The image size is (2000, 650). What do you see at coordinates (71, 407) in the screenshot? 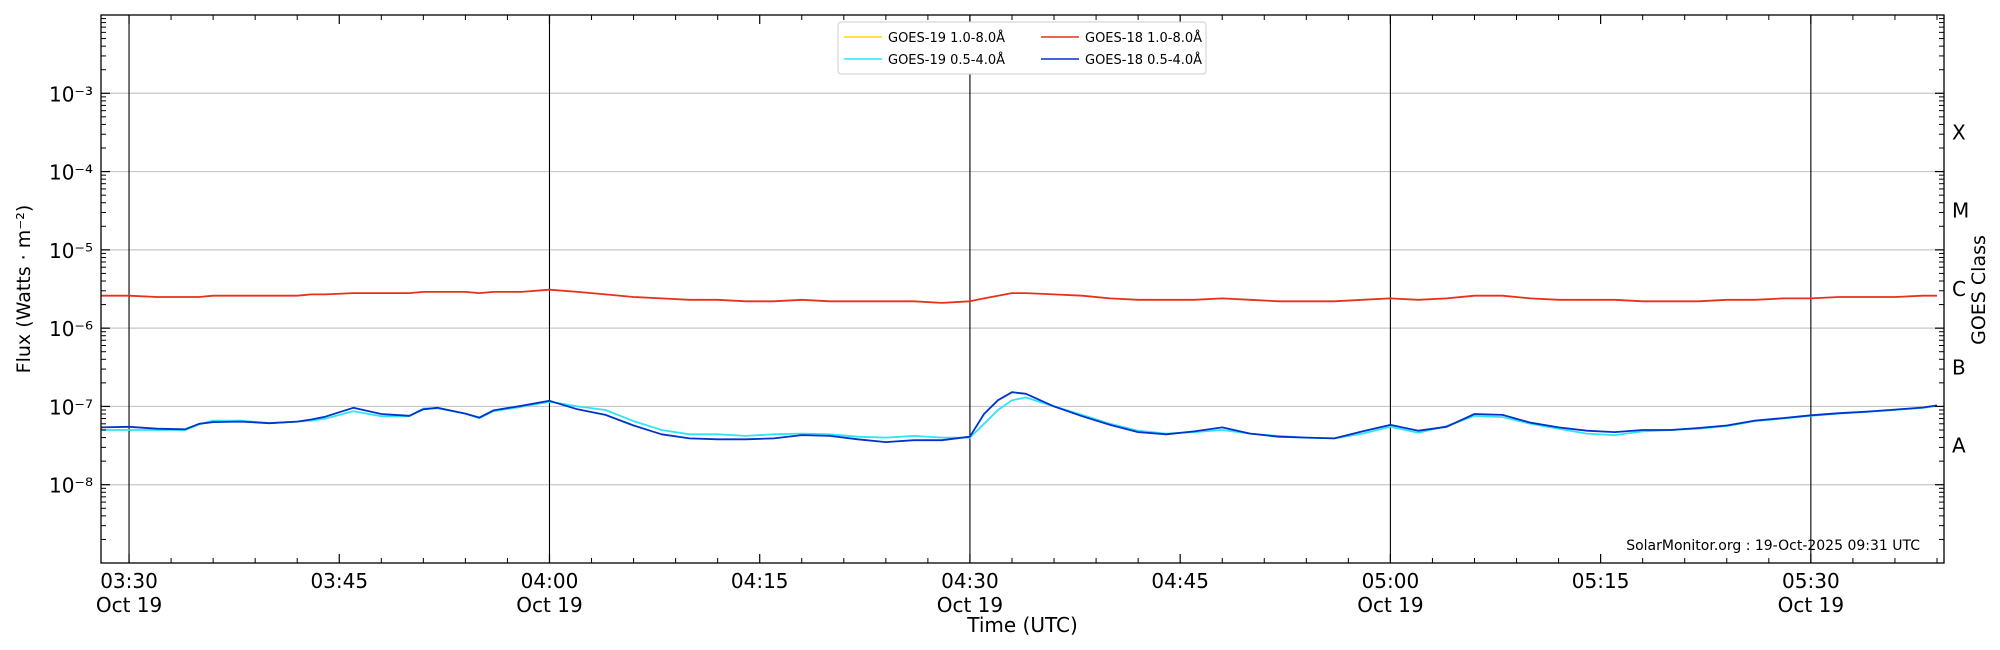
I see `y-tick-label: 10⁻⁷` at bounding box center [71, 407].